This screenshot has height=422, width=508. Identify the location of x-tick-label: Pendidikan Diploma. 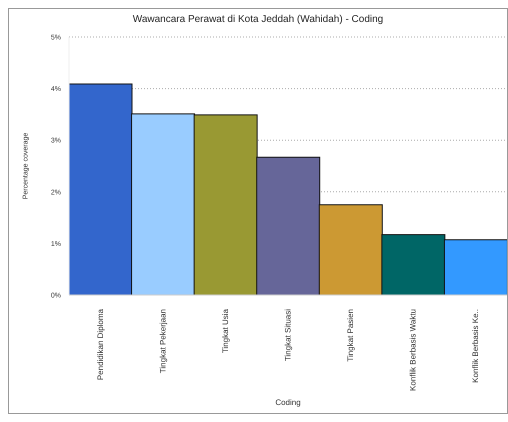
(100, 344).